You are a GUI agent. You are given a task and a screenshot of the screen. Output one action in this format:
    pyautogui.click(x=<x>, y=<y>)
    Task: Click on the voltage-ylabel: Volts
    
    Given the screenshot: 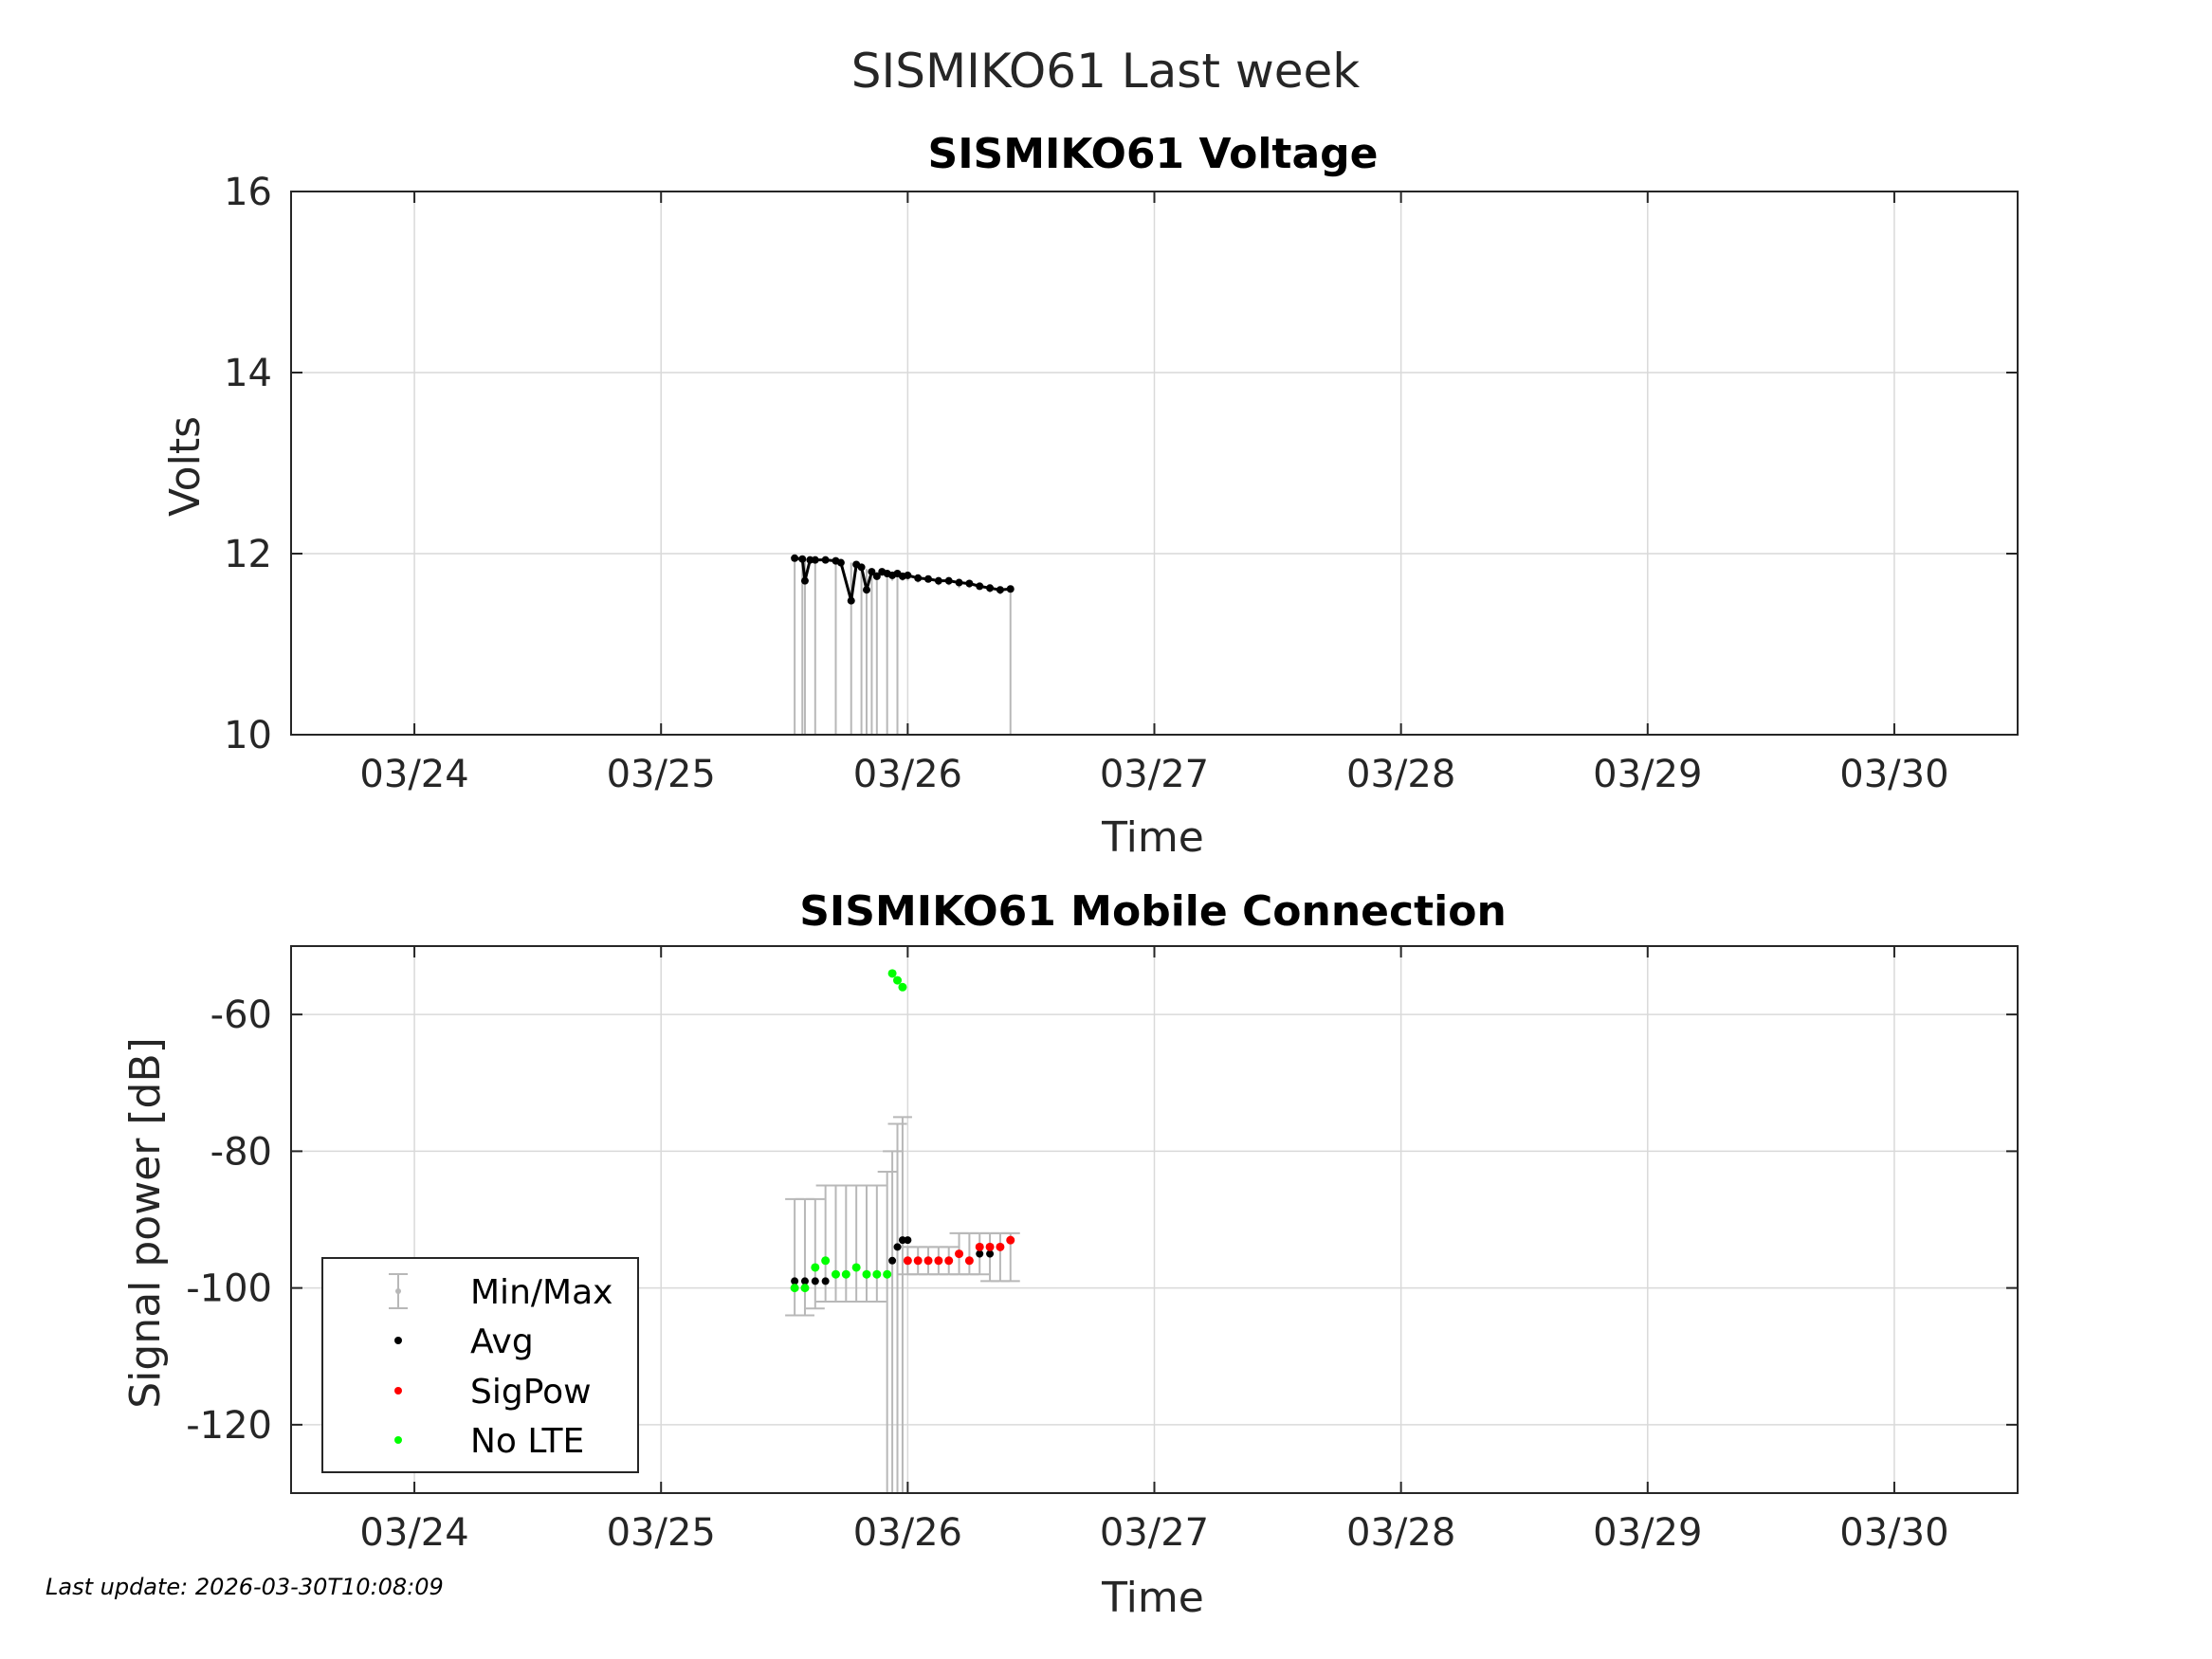 What is the action you would take?
    pyautogui.click(x=185, y=466)
    